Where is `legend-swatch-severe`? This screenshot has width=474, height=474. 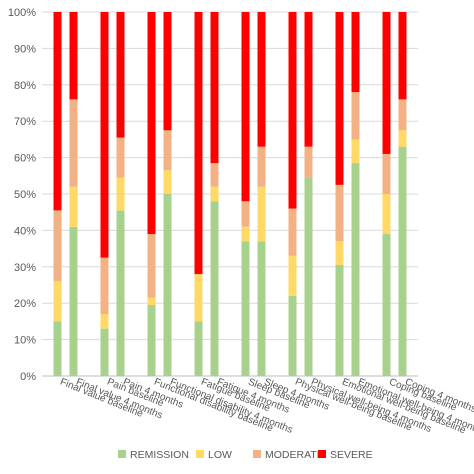
legend-swatch-severe is located at coordinates (322, 454).